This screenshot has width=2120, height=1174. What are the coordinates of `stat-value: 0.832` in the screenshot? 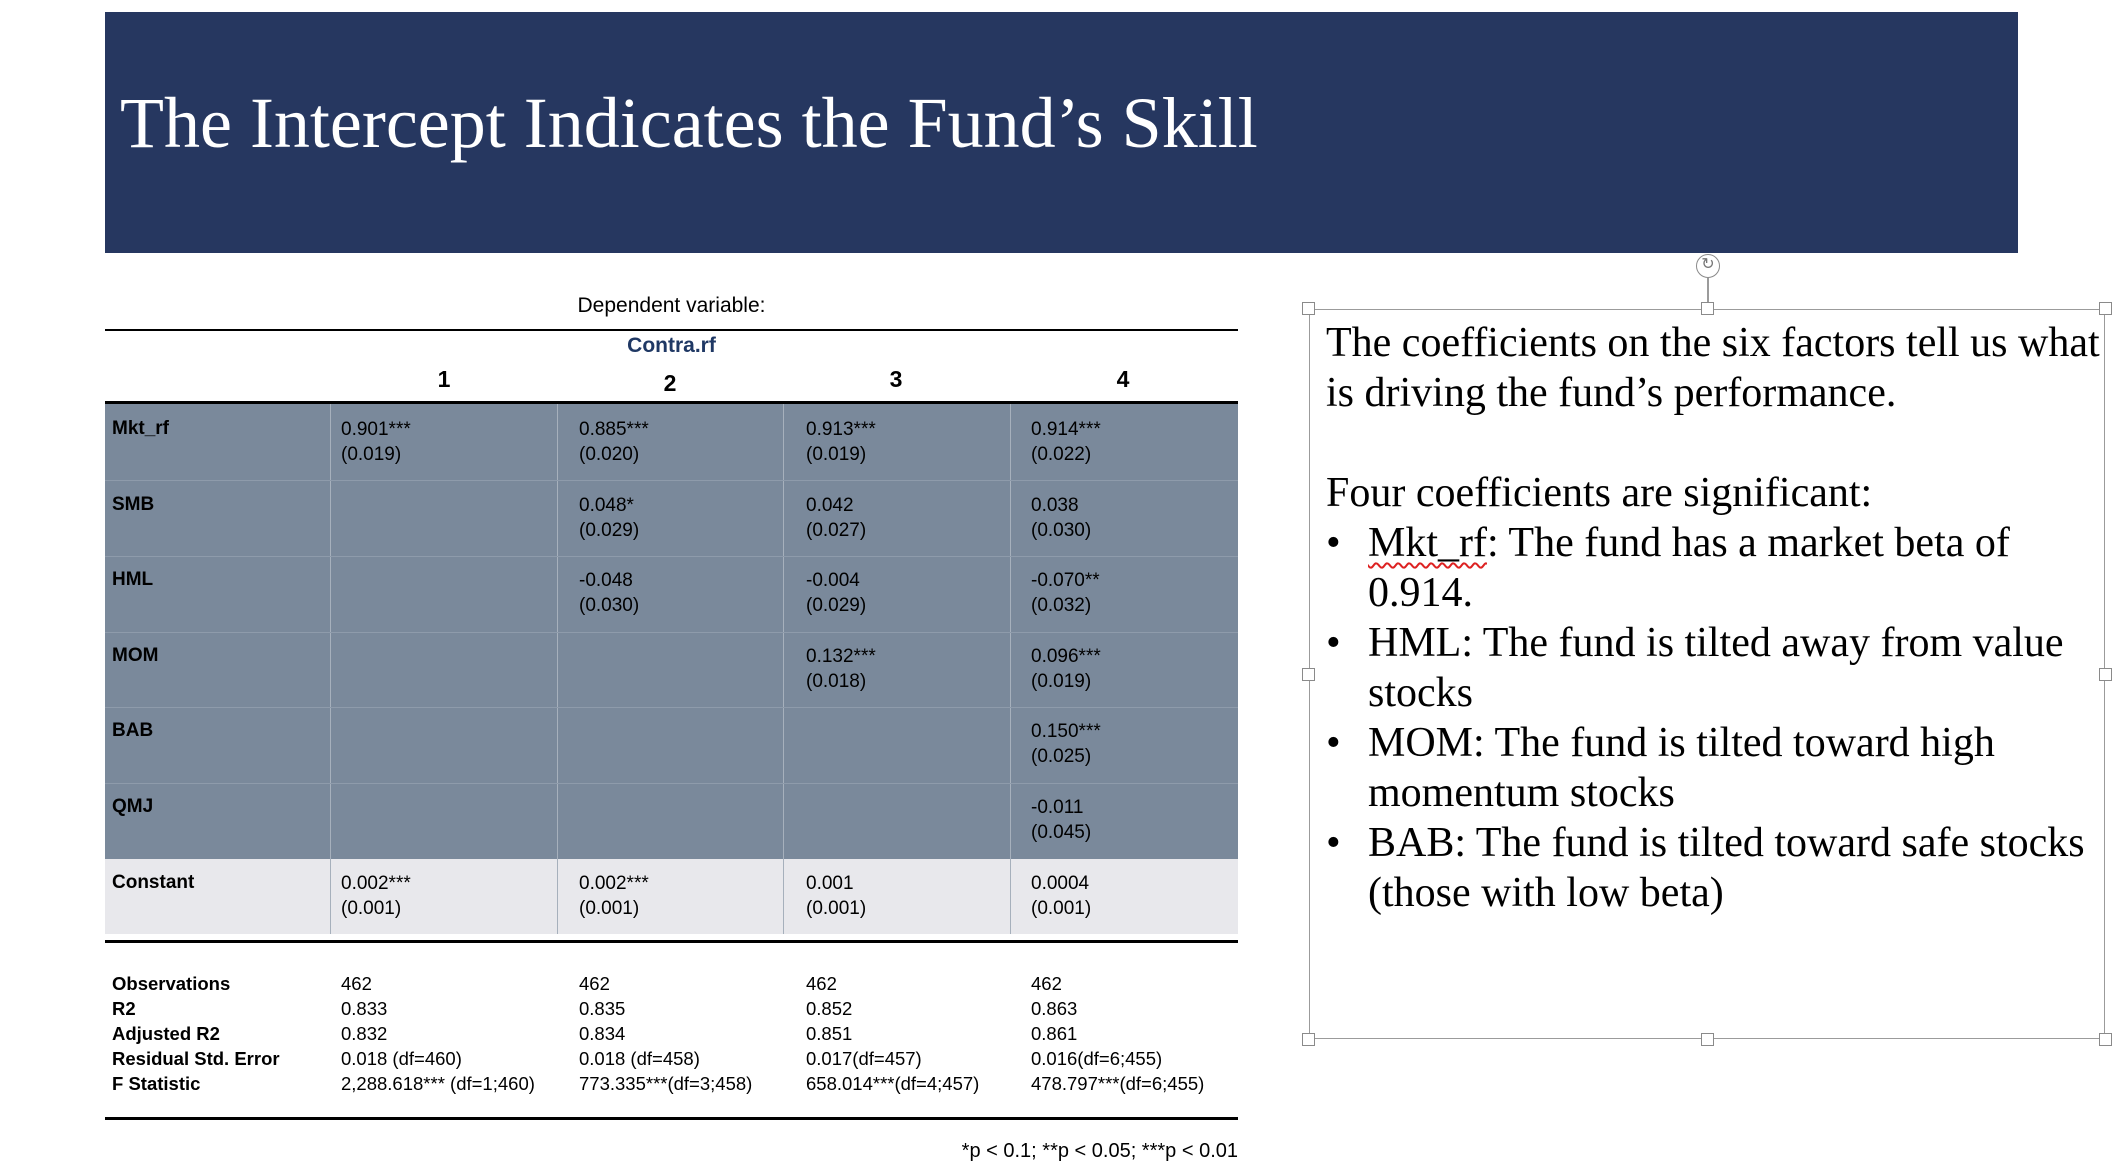 It's located at (364, 1033).